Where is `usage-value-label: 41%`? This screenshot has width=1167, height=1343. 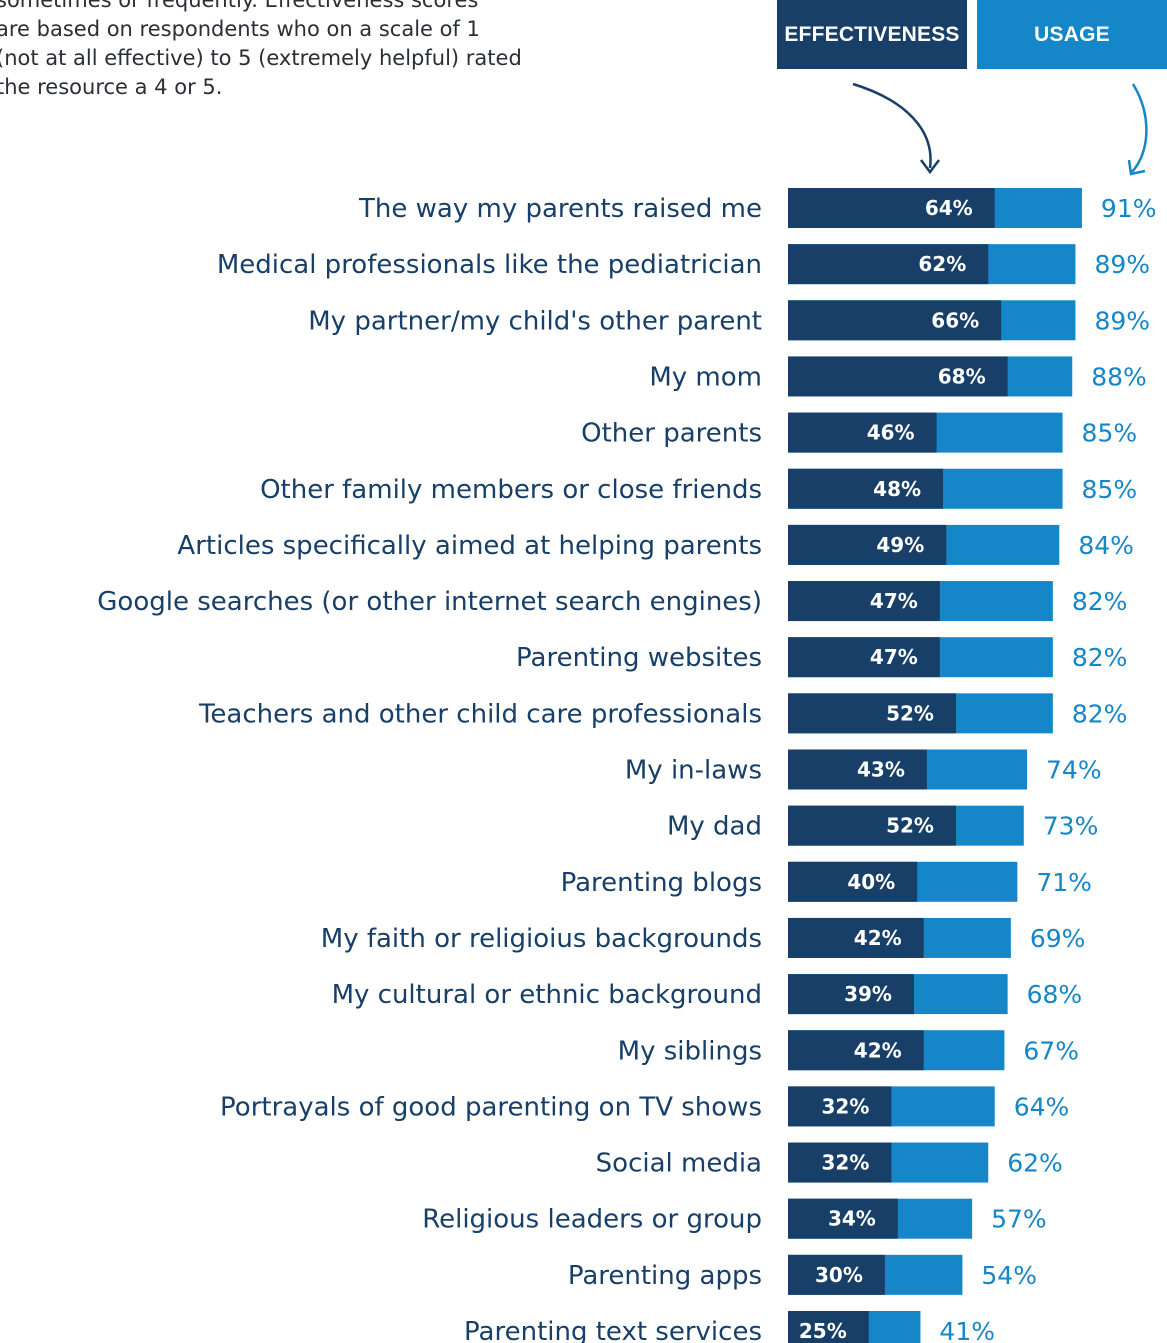
usage-value-label: 41% is located at coordinates (967, 1330).